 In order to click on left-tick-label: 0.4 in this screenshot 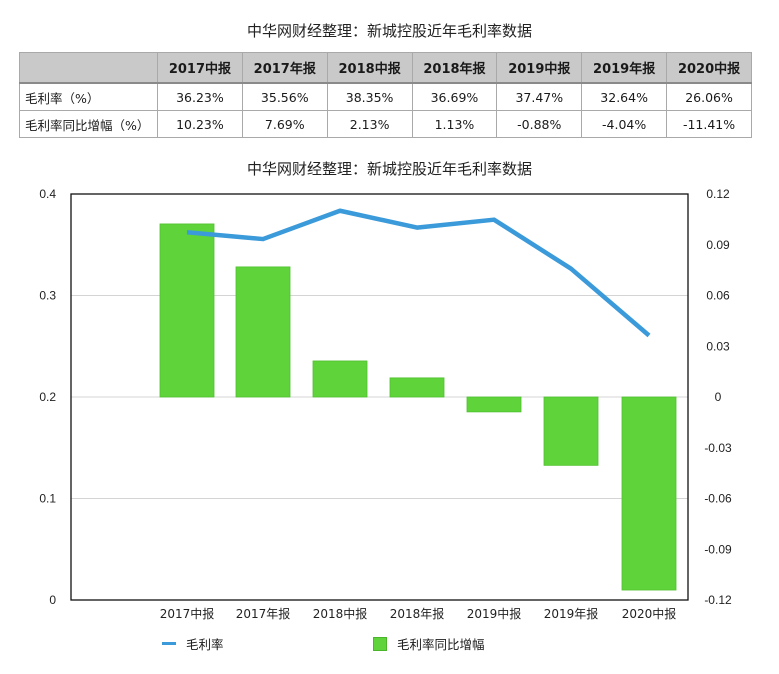, I will do `click(47, 194)`.